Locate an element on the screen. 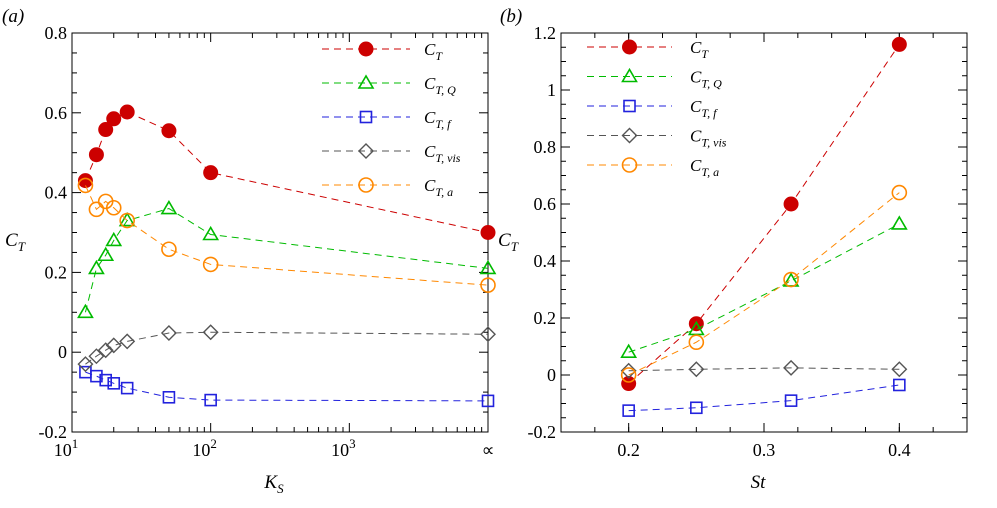 The width and height of the screenshot is (997, 508). series-CT is located at coordinates (286, 172).